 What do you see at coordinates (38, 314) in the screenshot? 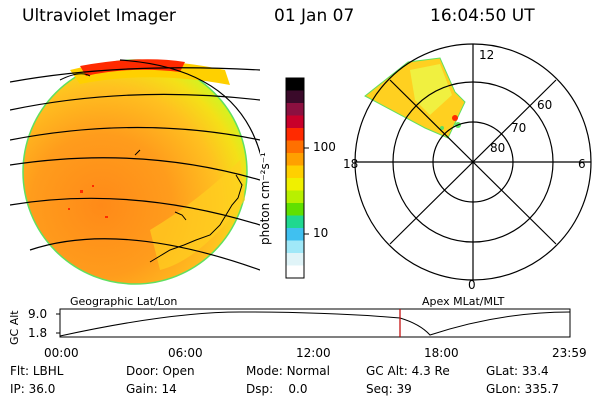
I see `timeline-ytick-high: 9.0` at bounding box center [38, 314].